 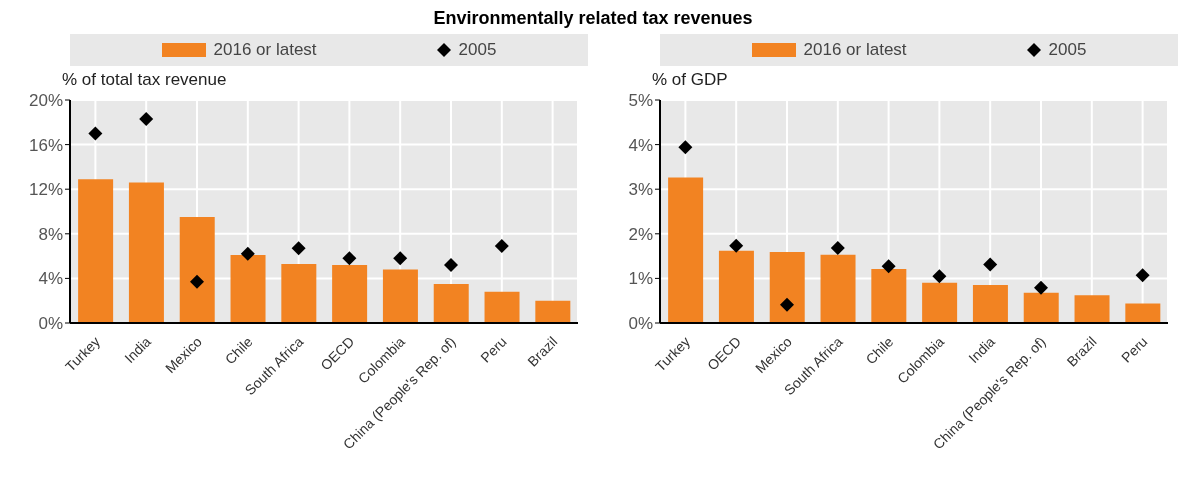 What do you see at coordinates (45, 190) in the screenshot?
I see `y-tick-label: 12%` at bounding box center [45, 190].